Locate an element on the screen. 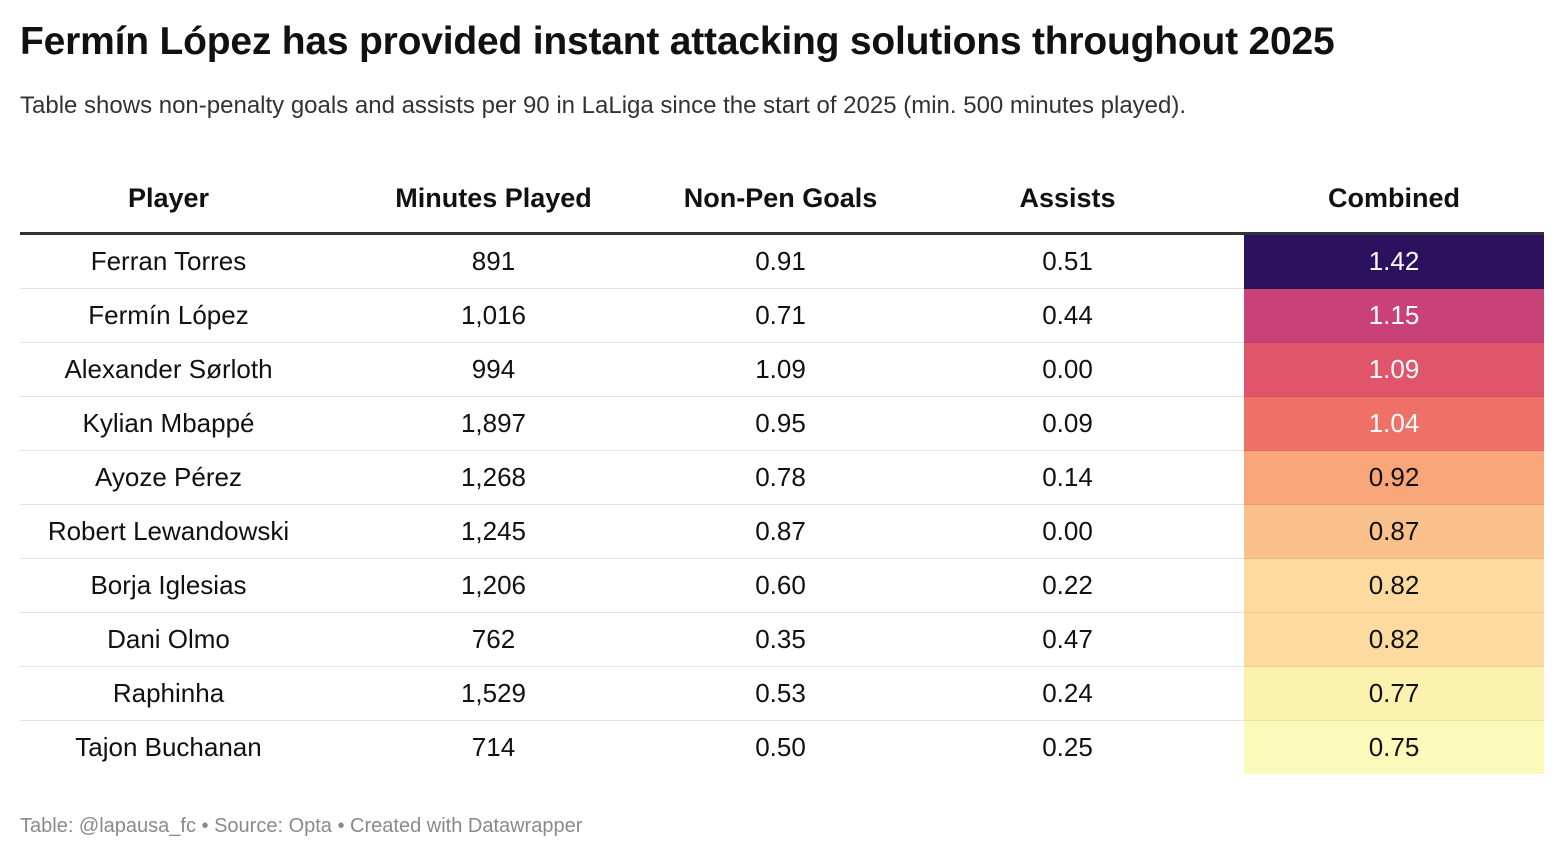 The image size is (1564, 860). column-header-combined: Combined is located at coordinates (1394, 199).